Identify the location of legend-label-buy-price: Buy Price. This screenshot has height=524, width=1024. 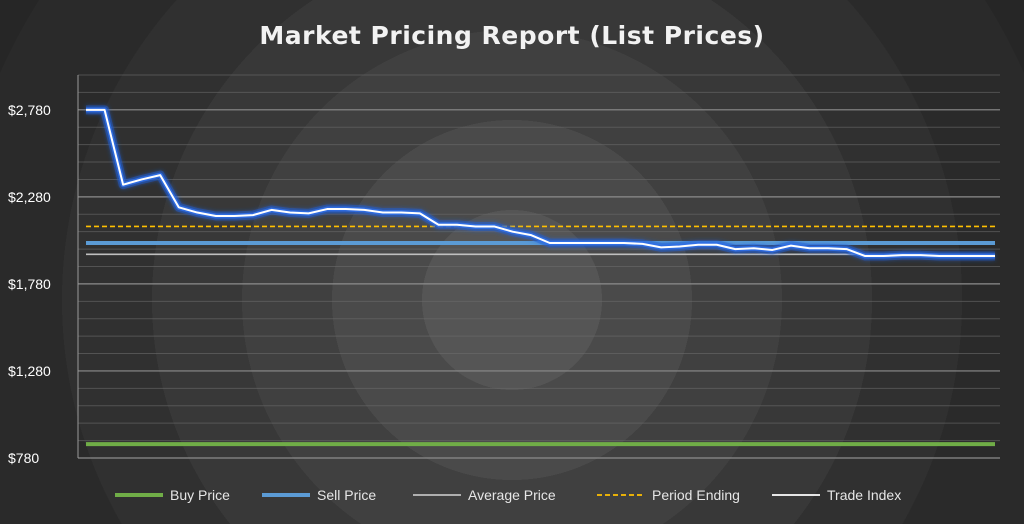
(200, 495).